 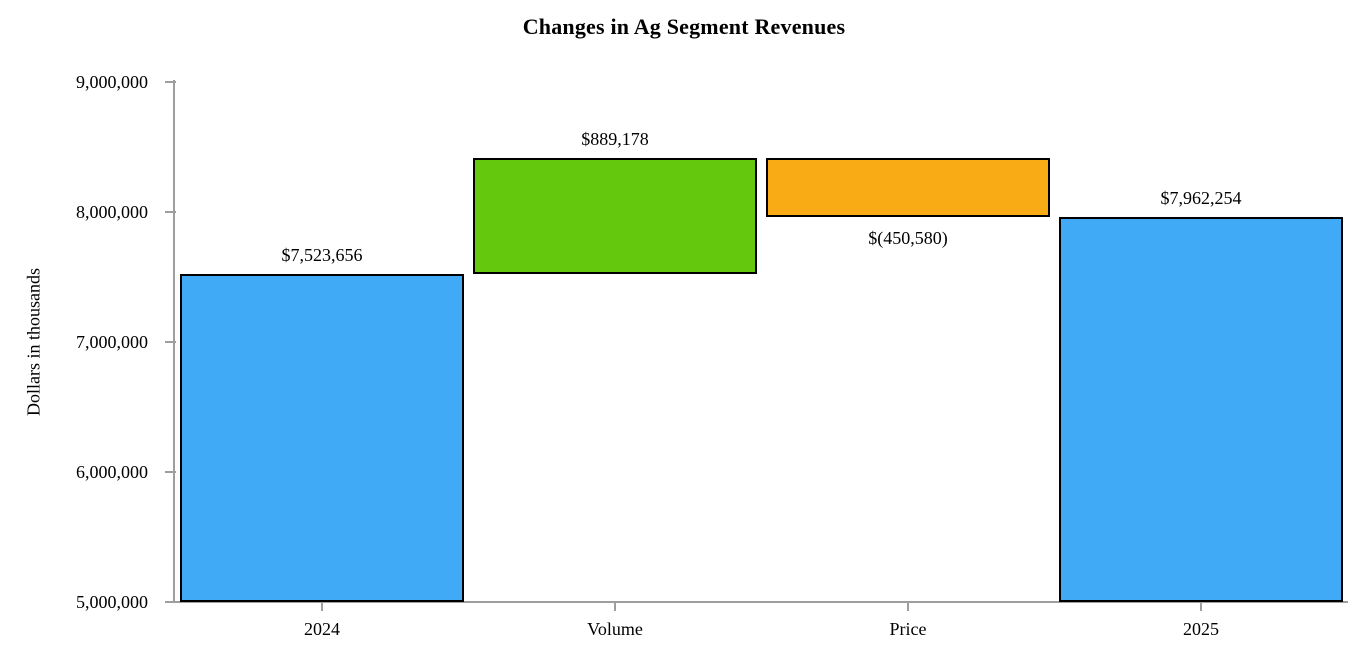 What do you see at coordinates (112, 342) in the screenshot?
I see `y-tick-label: 7,000,000` at bounding box center [112, 342].